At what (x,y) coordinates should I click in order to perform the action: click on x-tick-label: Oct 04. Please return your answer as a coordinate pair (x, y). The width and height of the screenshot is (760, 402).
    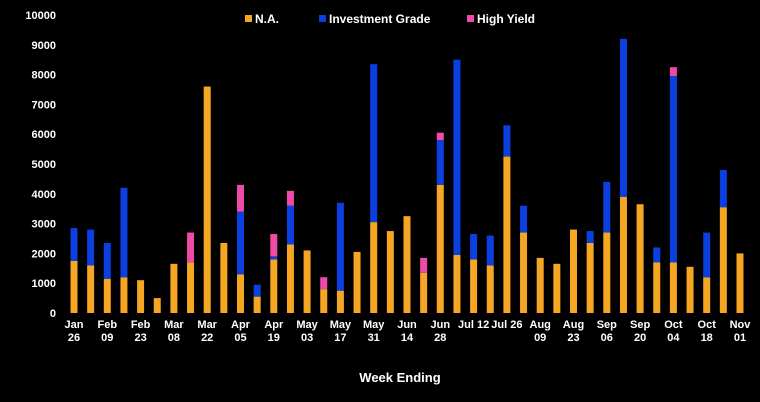
    Looking at the image, I should click on (673, 331).